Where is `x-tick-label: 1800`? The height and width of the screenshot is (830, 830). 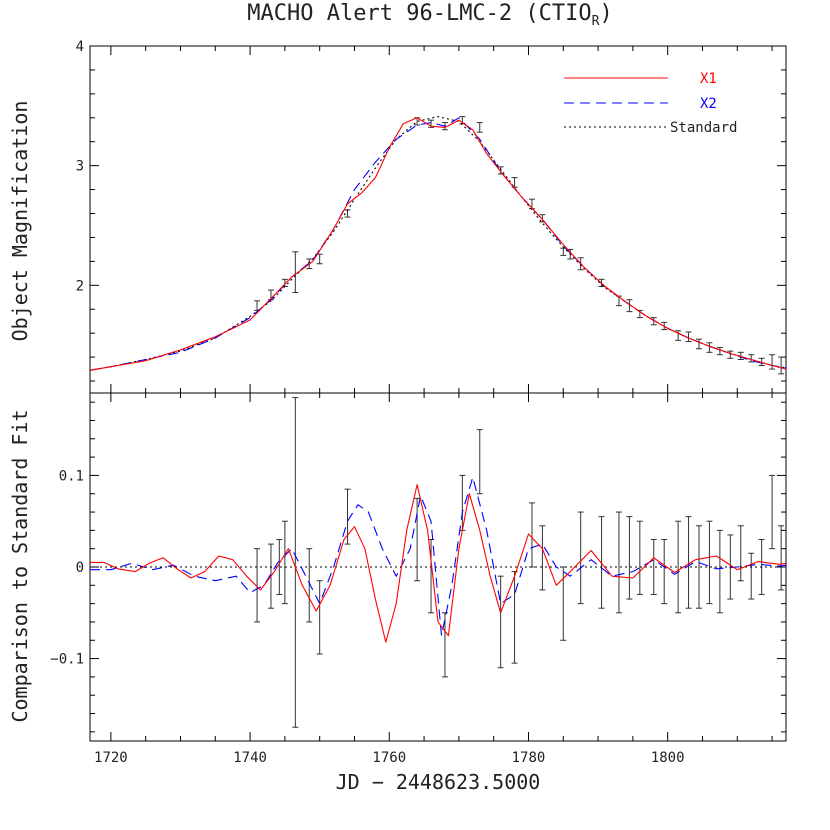
x-tick-label: 1800 is located at coordinates (668, 758).